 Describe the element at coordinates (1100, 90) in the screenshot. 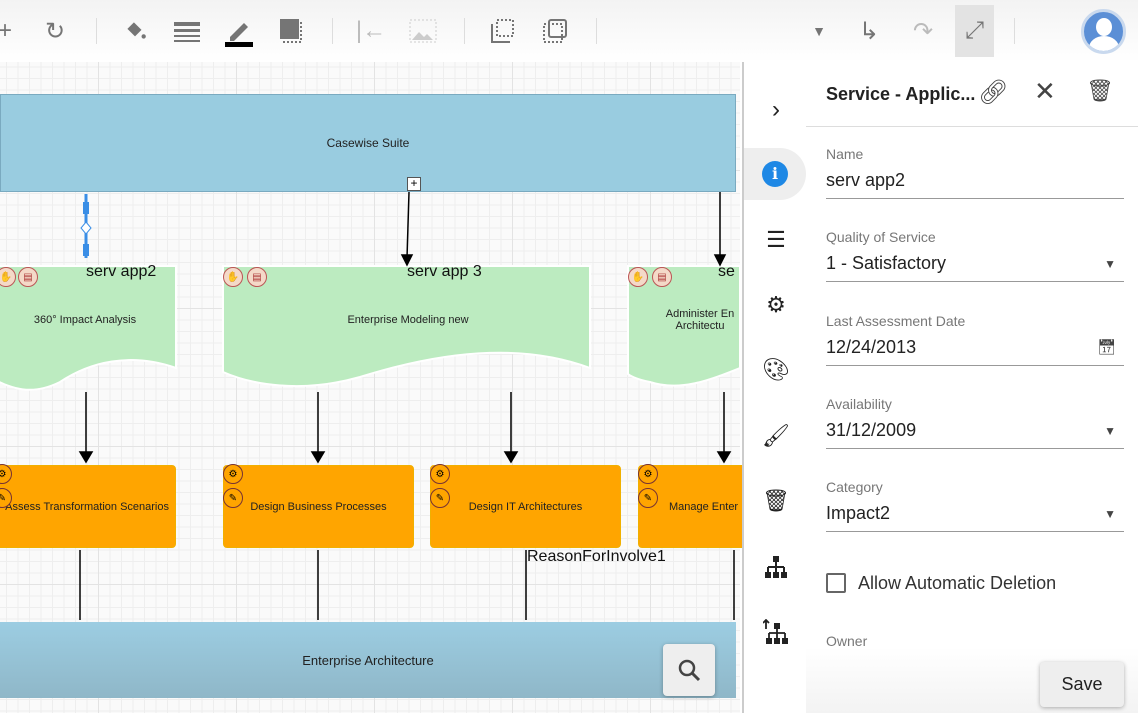

I see `delete-icon: 🗑︎` at that location.